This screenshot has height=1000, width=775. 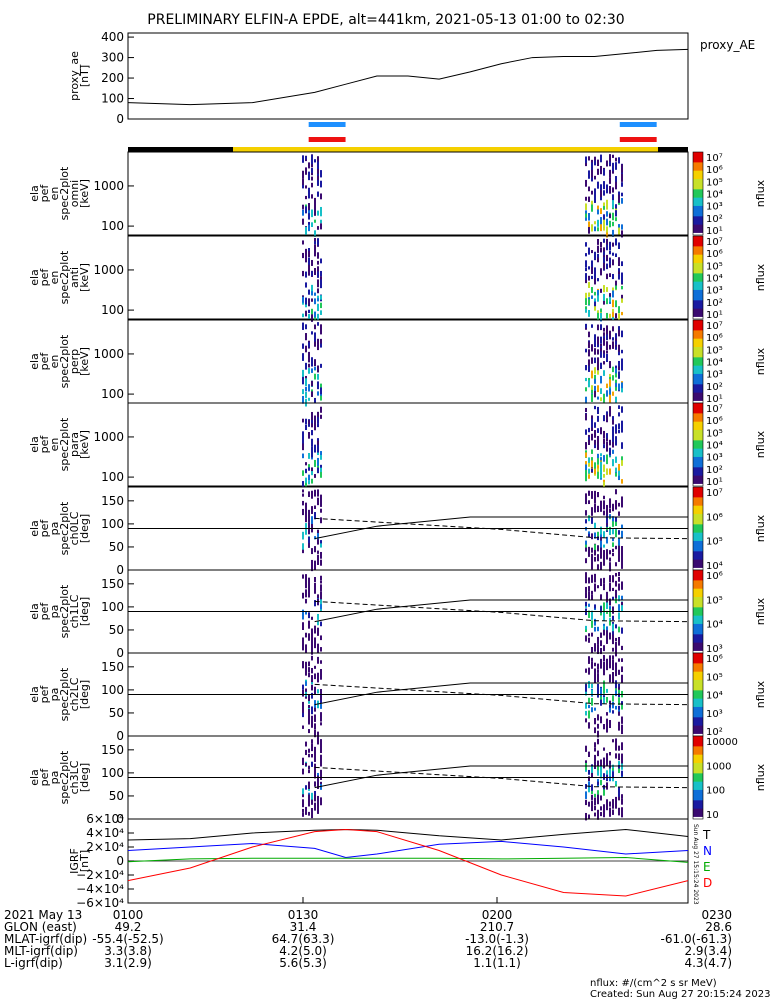 I want to click on state-bar-black, so click(x=180, y=149).